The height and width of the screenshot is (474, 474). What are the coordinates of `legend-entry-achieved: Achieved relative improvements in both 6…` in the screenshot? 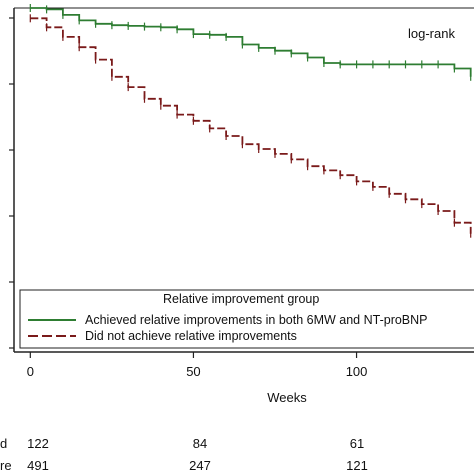 It's located at (256, 320).